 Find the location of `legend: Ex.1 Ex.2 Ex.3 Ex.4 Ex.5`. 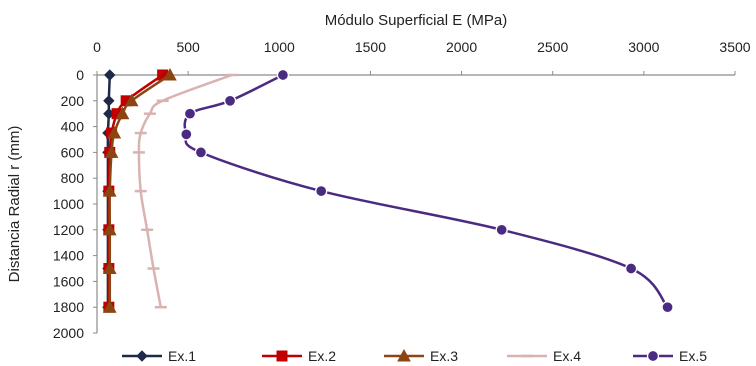

legend: Ex.1 Ex.2 Ex.3 Ex.4 Ex.5 is located at coordinates (414, 356).